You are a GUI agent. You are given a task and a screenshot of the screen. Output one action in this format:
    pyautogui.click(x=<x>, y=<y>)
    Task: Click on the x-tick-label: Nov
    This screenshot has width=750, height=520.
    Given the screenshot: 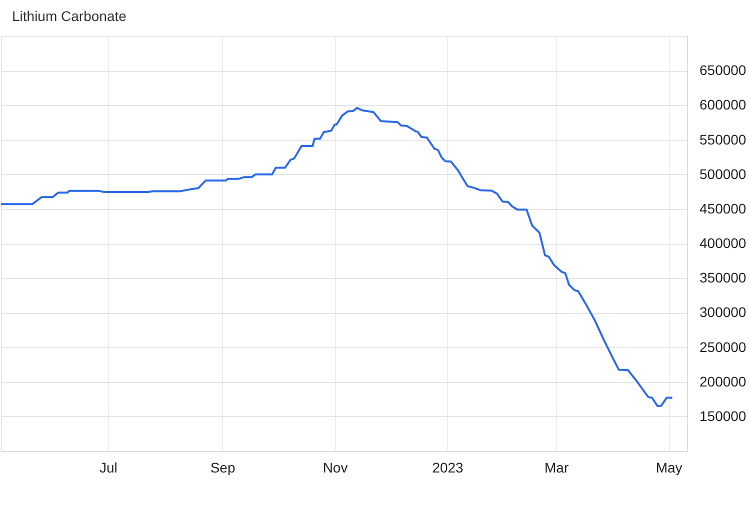 What is the action you would take?
    pyautogui.click(x=335, y=468)
    